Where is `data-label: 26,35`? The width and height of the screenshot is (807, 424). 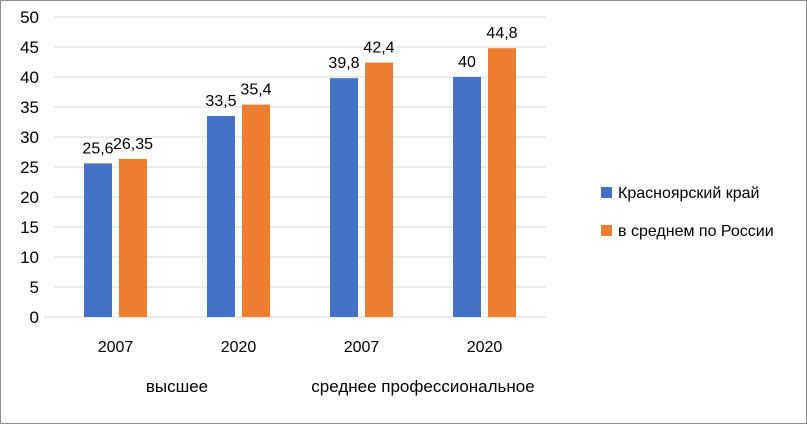
data-label: 26,35 is located at coordinates (133, 144).